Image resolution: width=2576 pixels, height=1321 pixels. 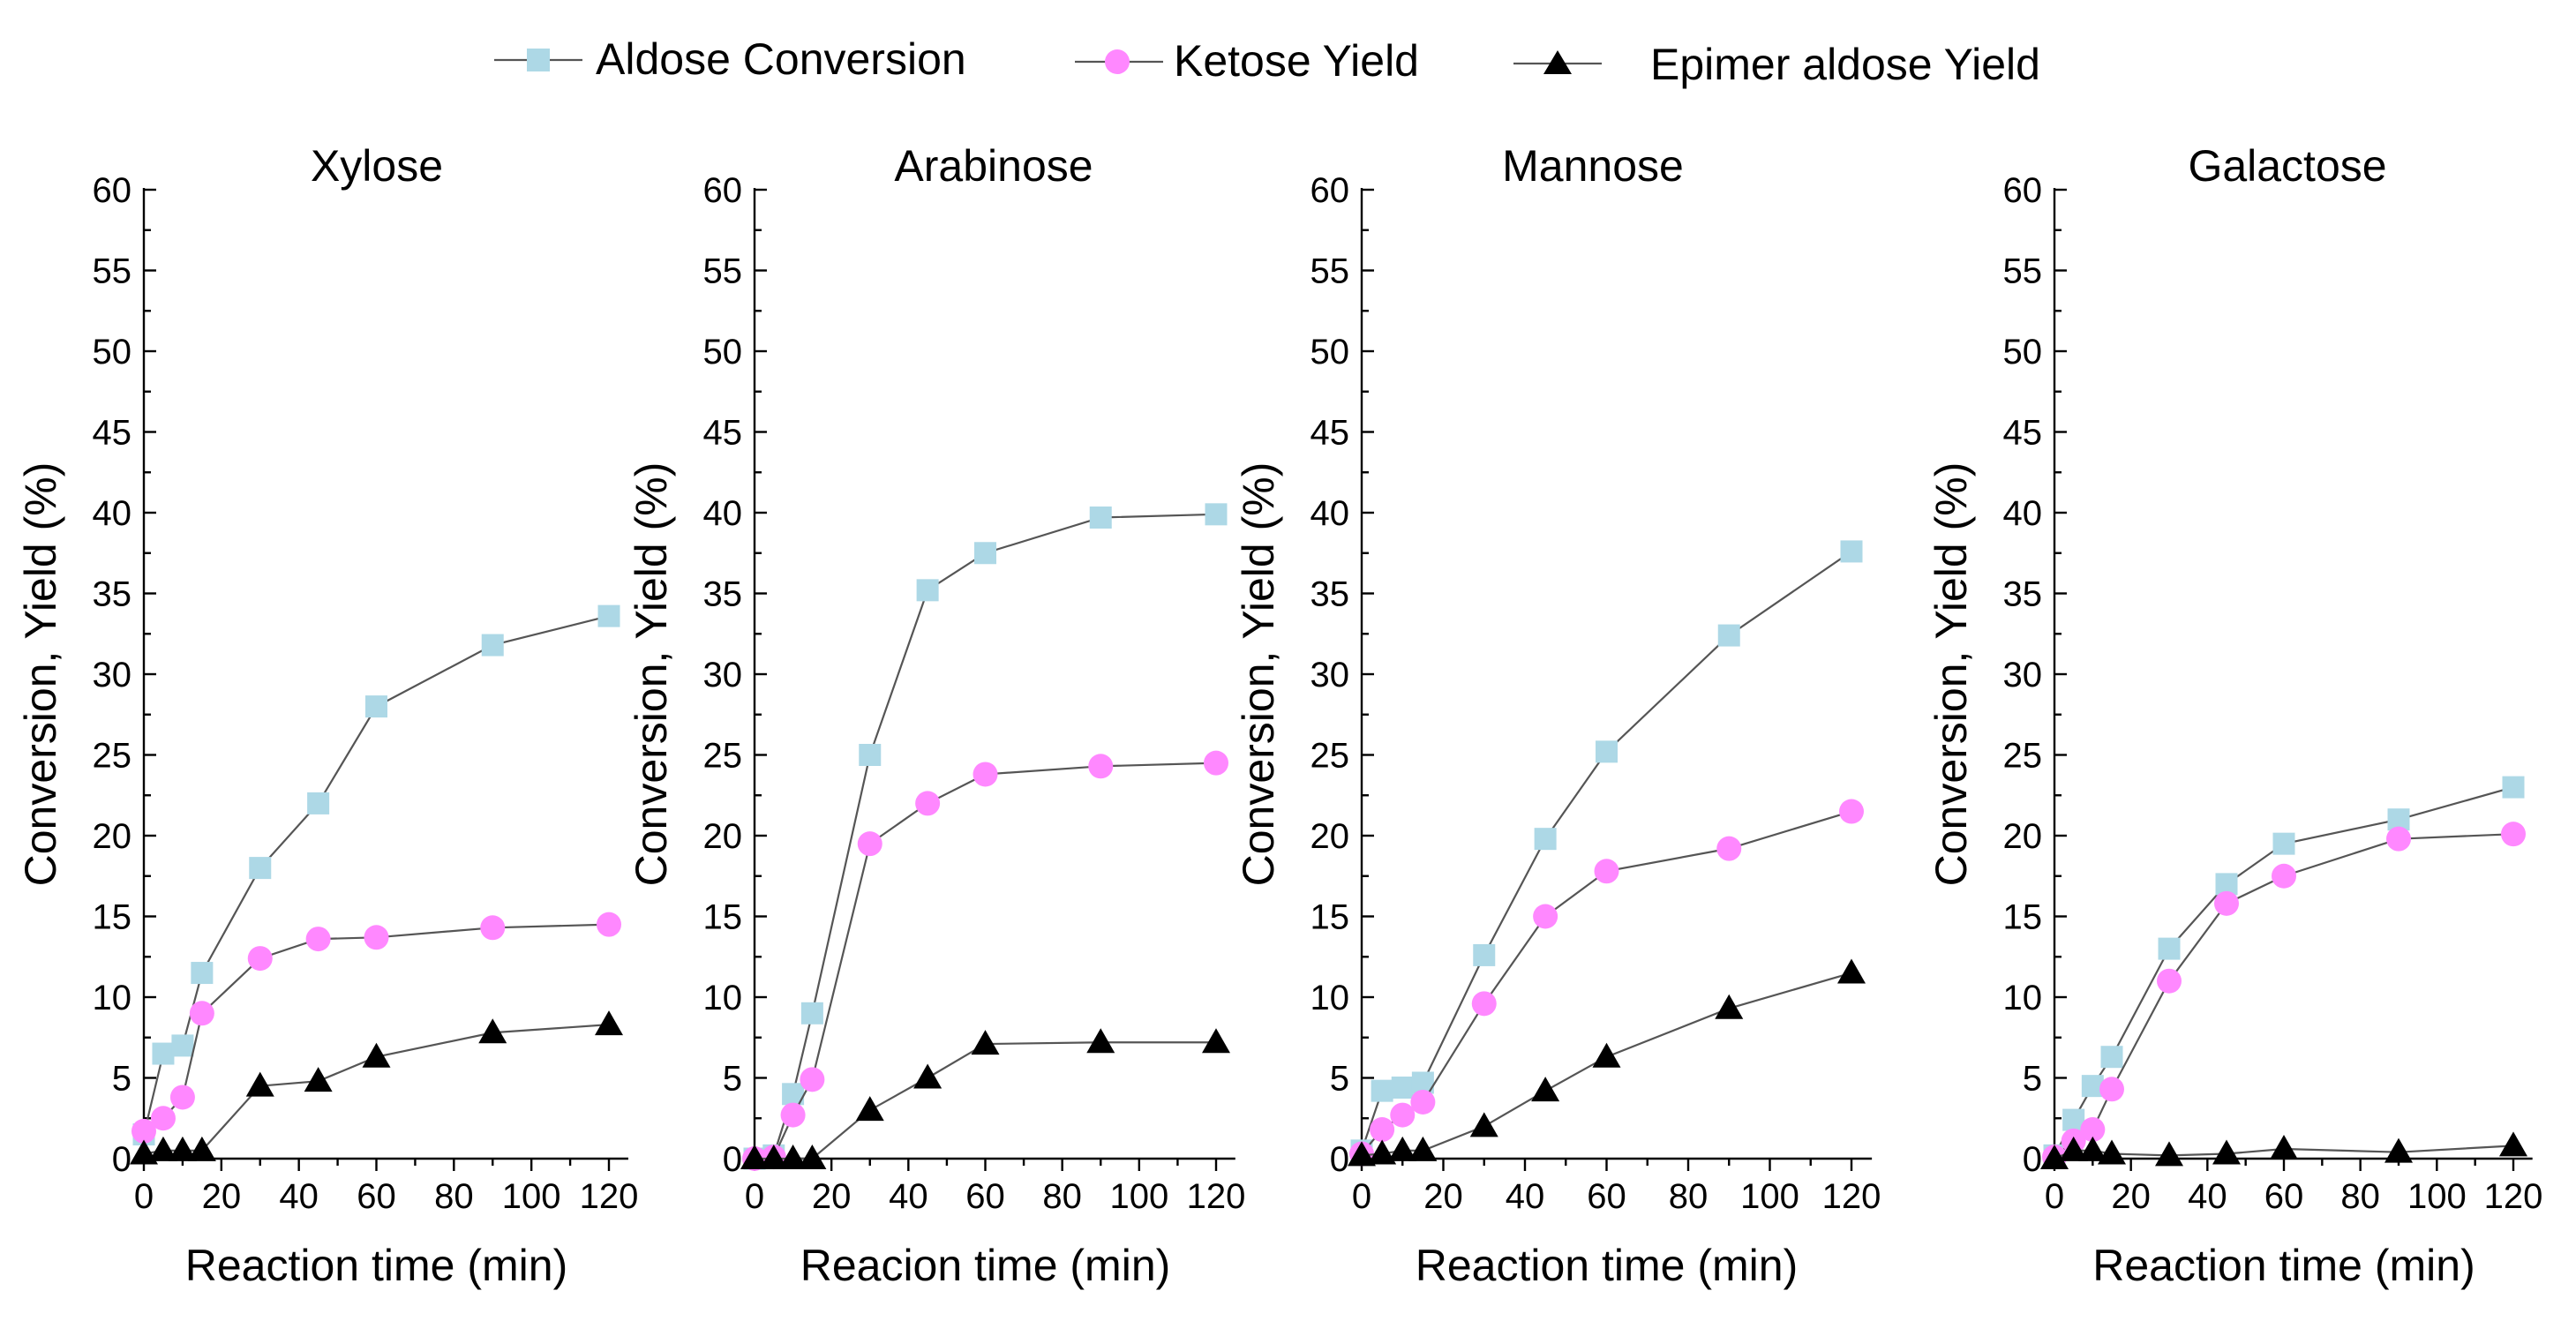 What do you see at coordinates (112, 594) in the screenshot?
I see `y-tick-label-xylose: 35` at bounding box center [112, 594].